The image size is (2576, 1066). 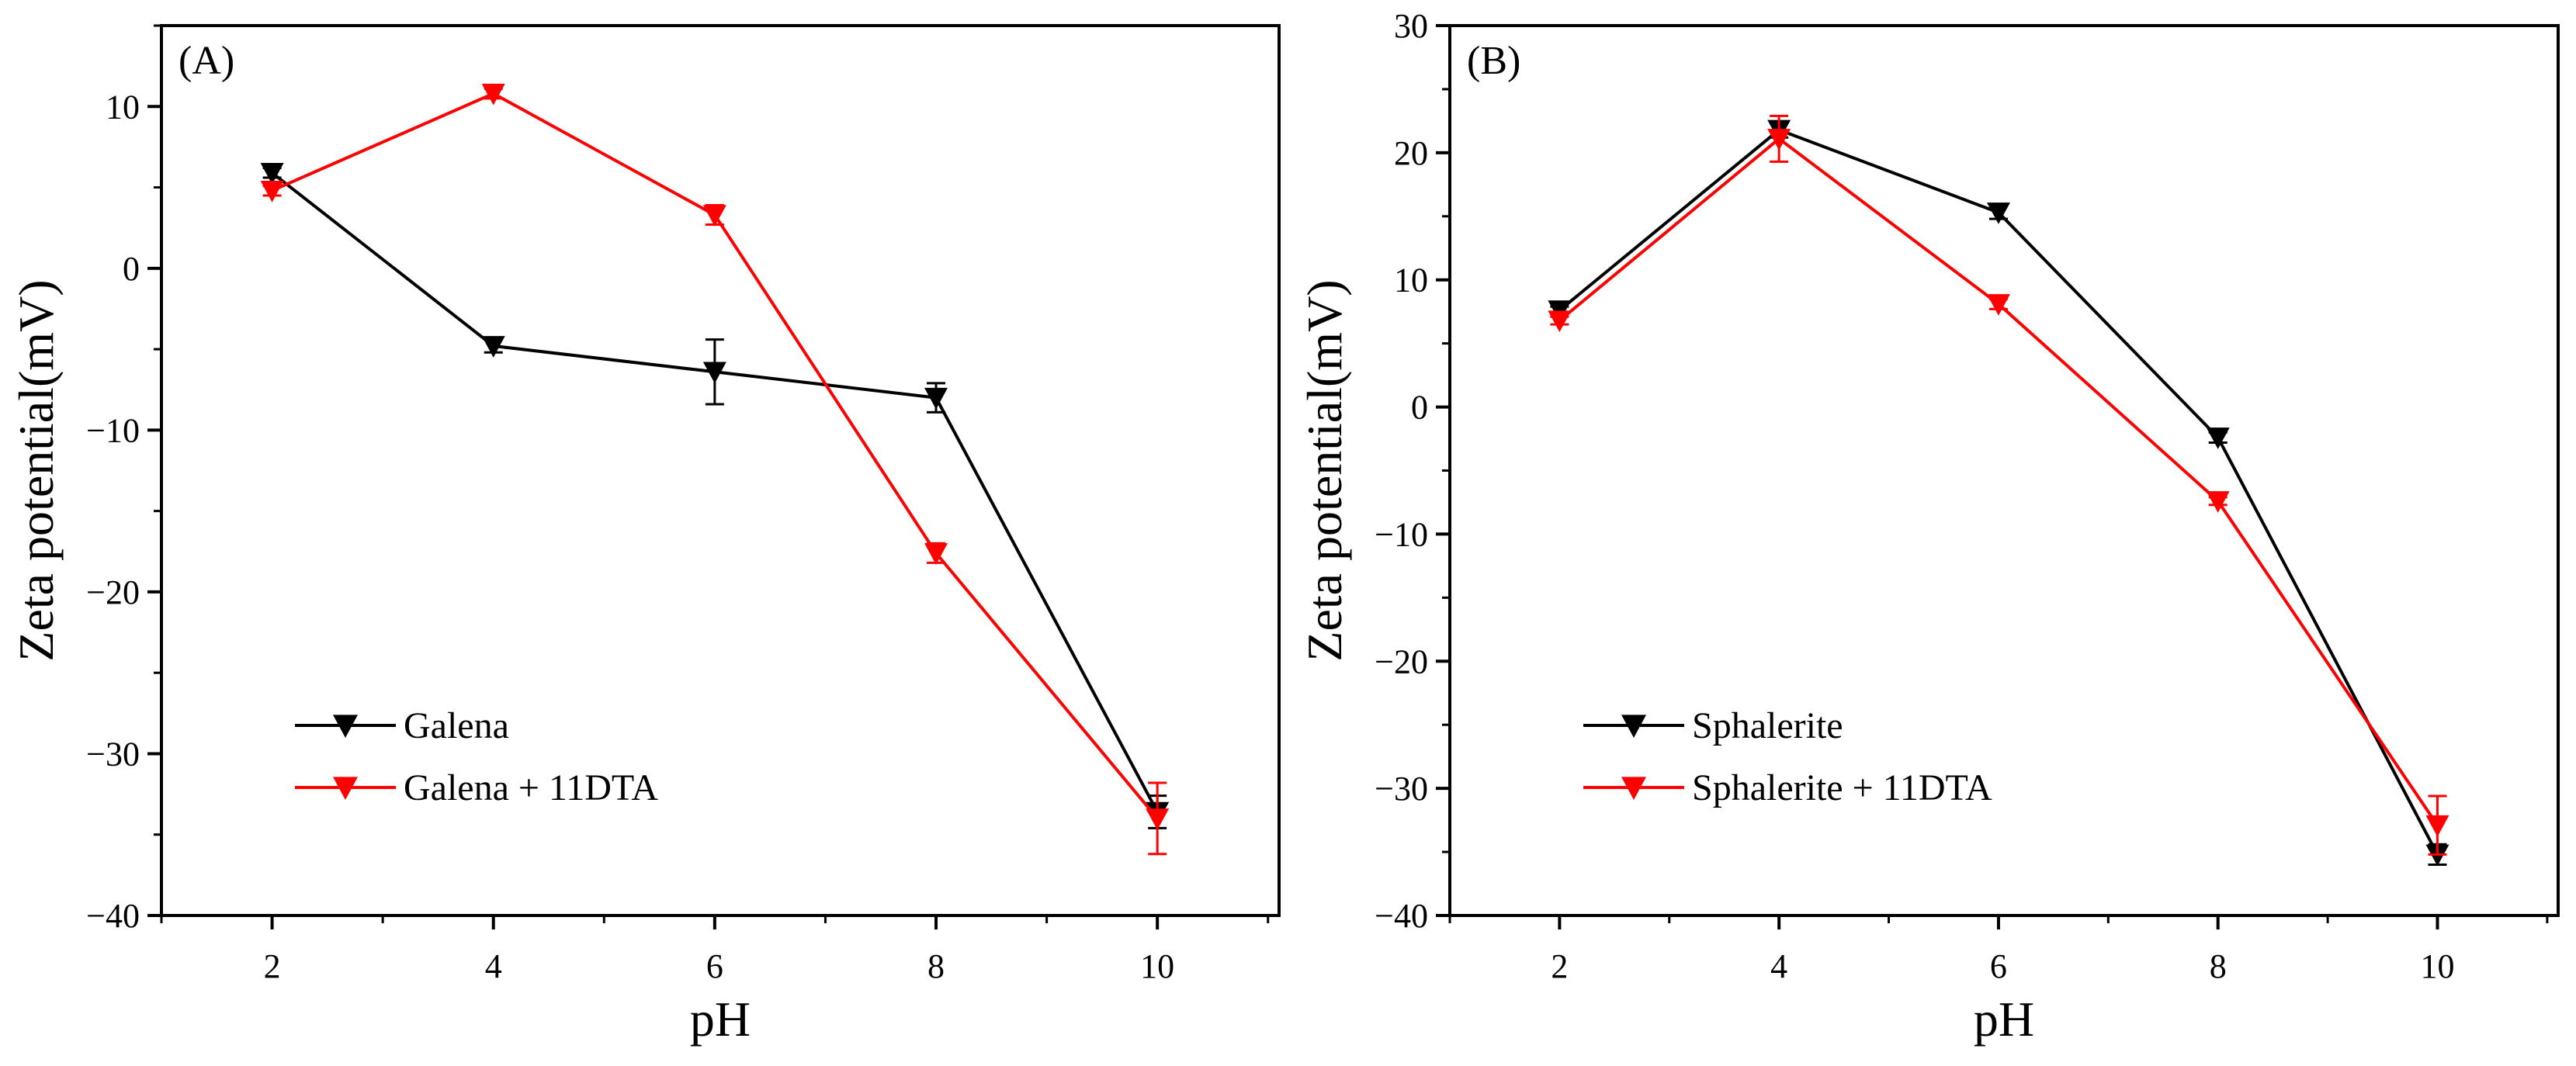 I want to click on legend-label: Galena, so click(x=456, y=725).